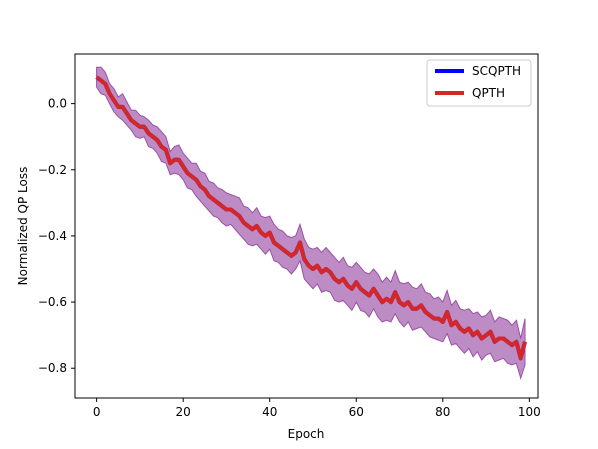 The height and width of the screenshot is (449, 598). I want to click on x-tick-label: 40, so click(269, 412).